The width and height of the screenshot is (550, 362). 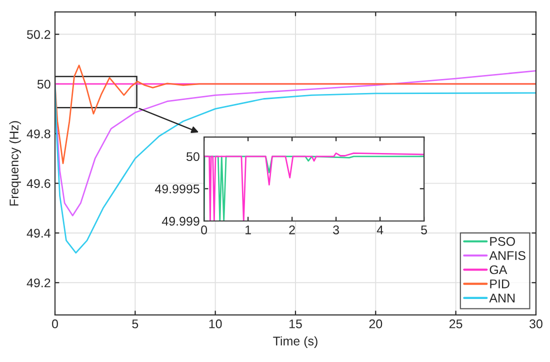 What do you see at coordinates (215, 323) in the screenshot?
I see `x-tick-label: 10` at bounding box center [215, 323].